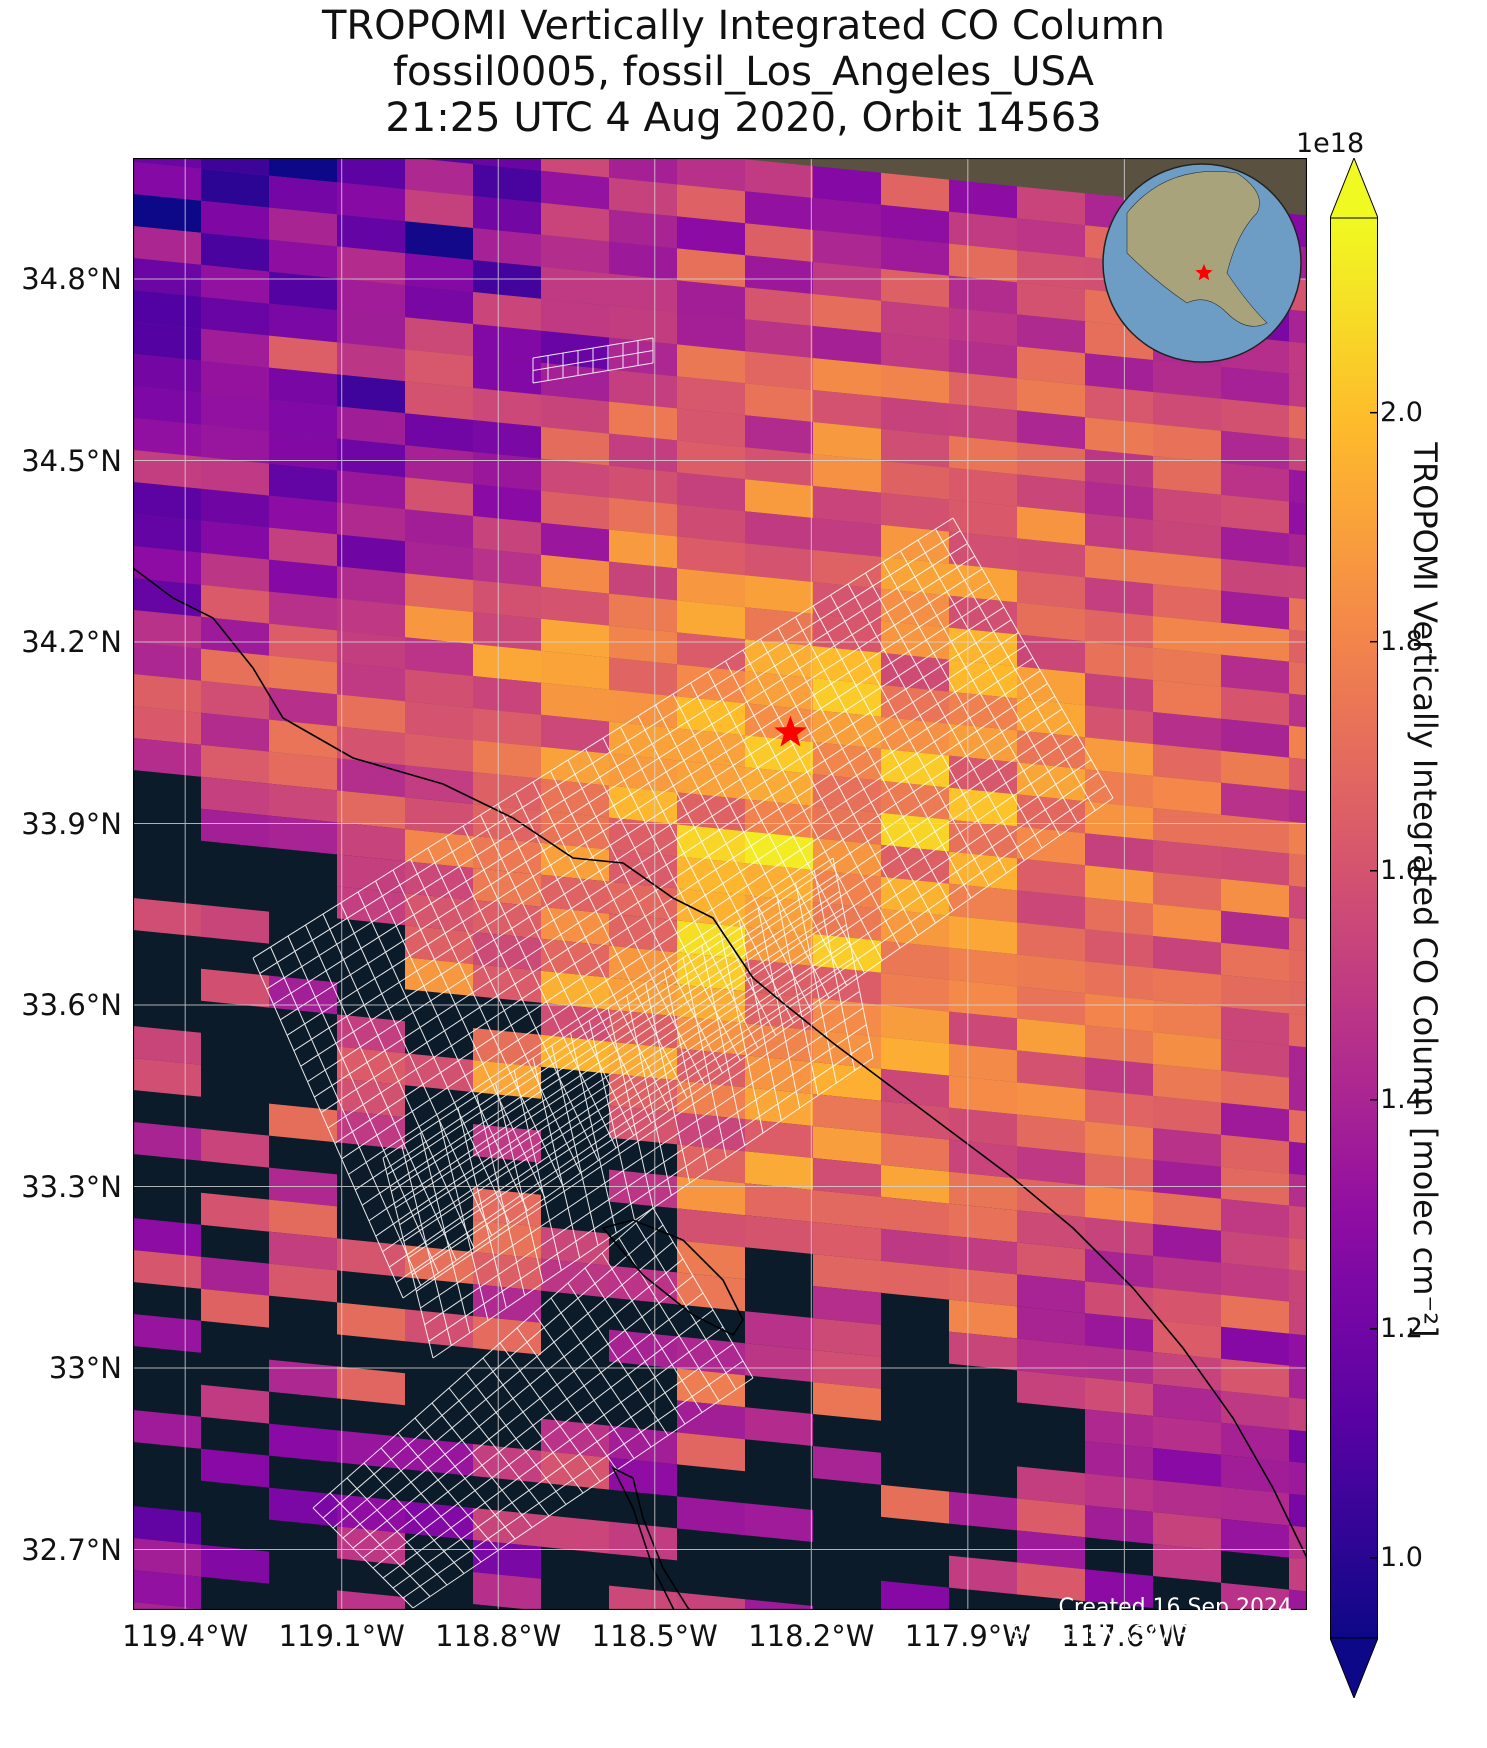 The image size is (1487, 1748). Describe the element at coordinates (1197, 249) in the screenshot. I see `globe-landmass` at that location.